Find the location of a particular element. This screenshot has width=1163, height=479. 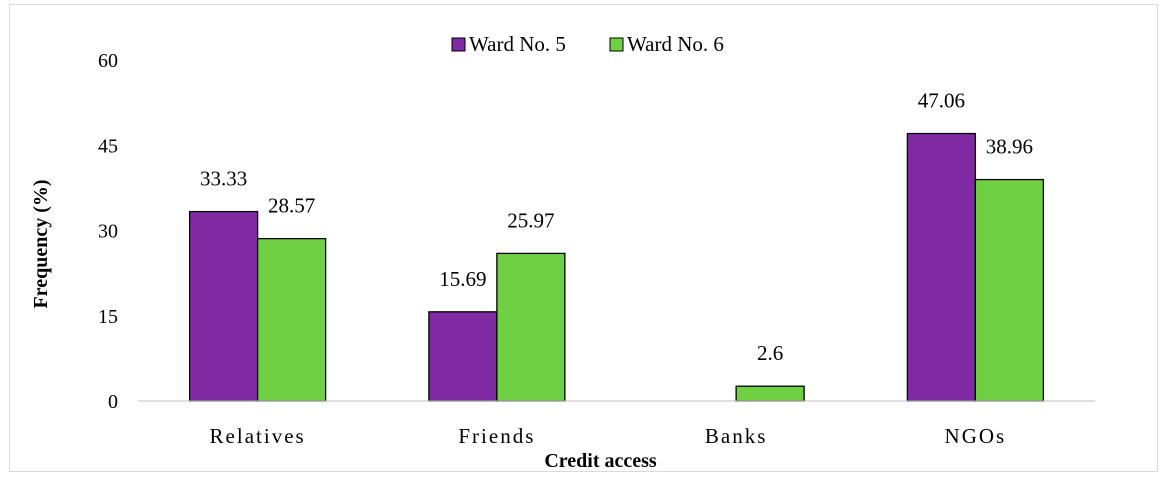

legend: Ward No. 5 Ward No. 6 is located at coordinates (587, 44).